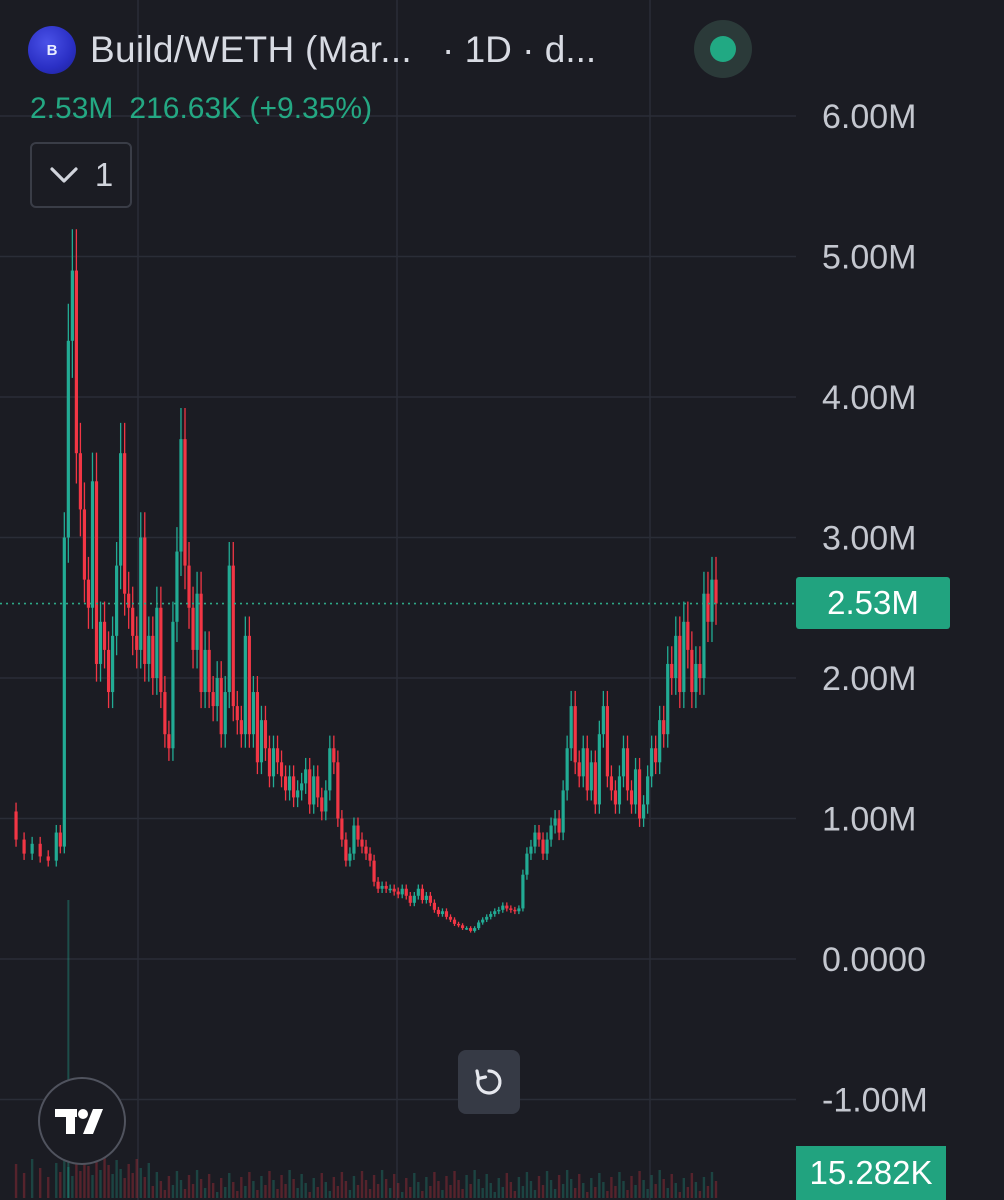 Image resolution: width=1004 pixels, height=1200 pixels. What do you see at coordinates (869, 679) in the screenshot?
I see `y-axis-tick-label: 2.00M` at bounding box center [869, 679].